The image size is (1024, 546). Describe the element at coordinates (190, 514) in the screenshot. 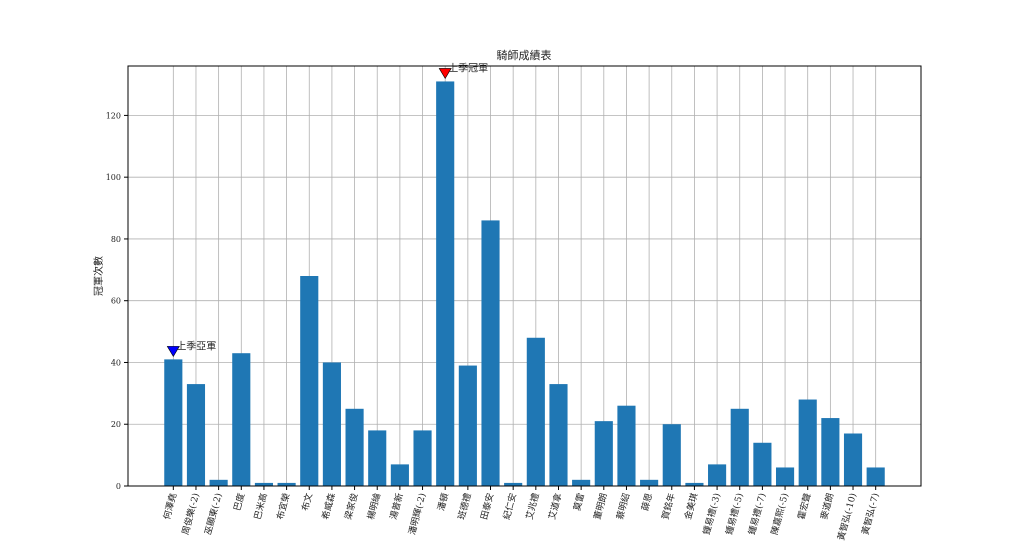

I see `x-tick-label: 周俊樂(-2)` at that location.